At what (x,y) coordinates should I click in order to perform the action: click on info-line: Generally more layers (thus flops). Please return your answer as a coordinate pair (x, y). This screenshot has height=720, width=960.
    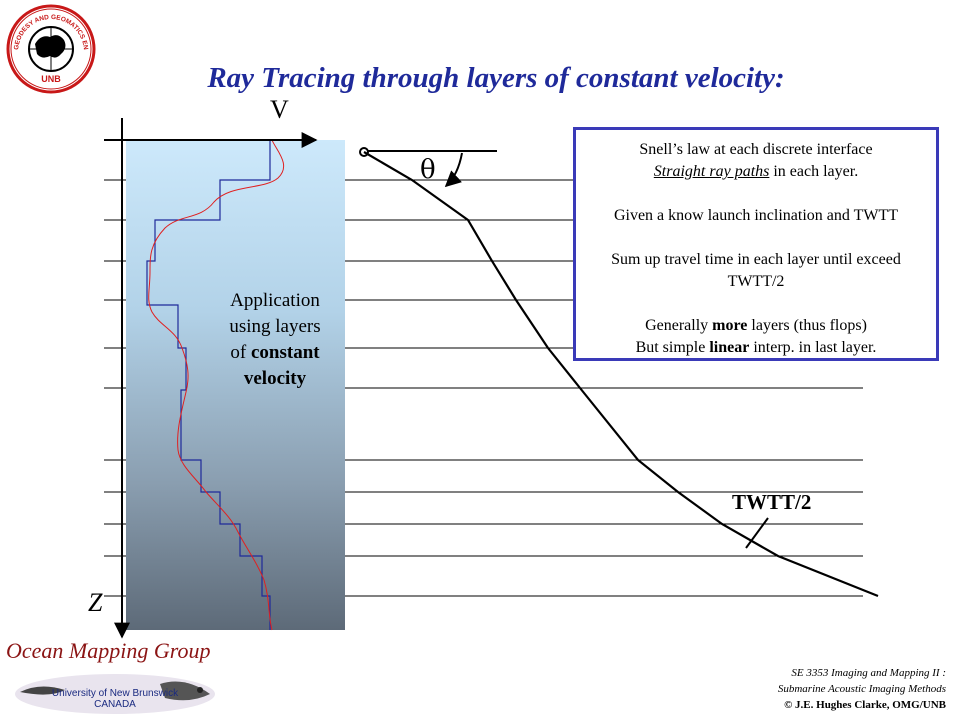
    Looking at the image, I should click on (756, 326).